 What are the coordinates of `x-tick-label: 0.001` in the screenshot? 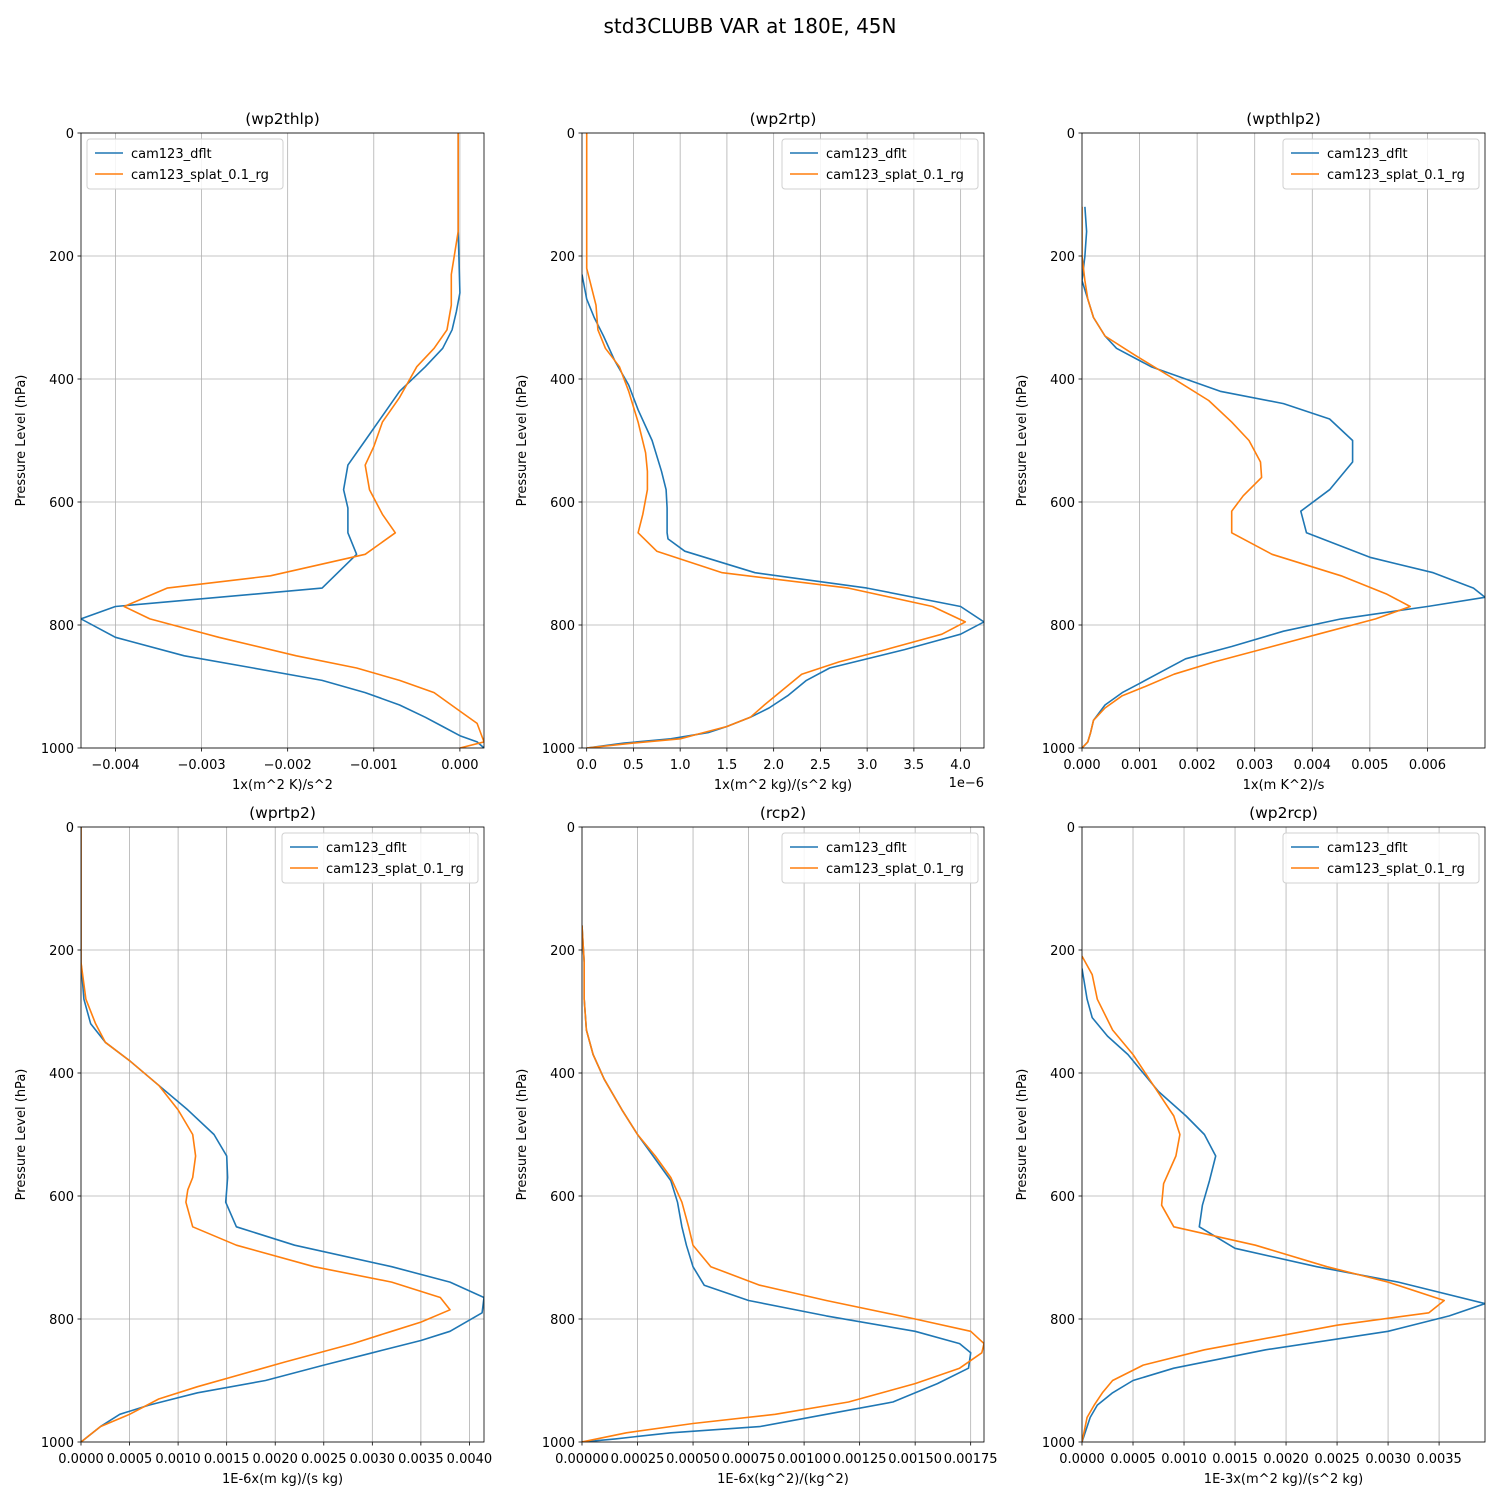 It's located at (1139, 765).